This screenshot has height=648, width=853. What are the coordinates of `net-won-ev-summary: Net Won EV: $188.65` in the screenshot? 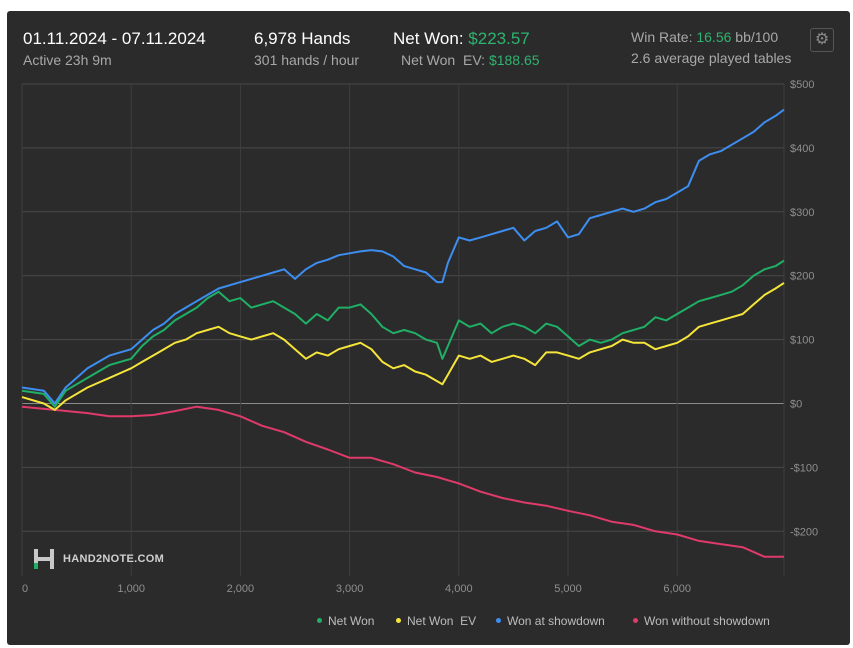 It's located at (470, 60).